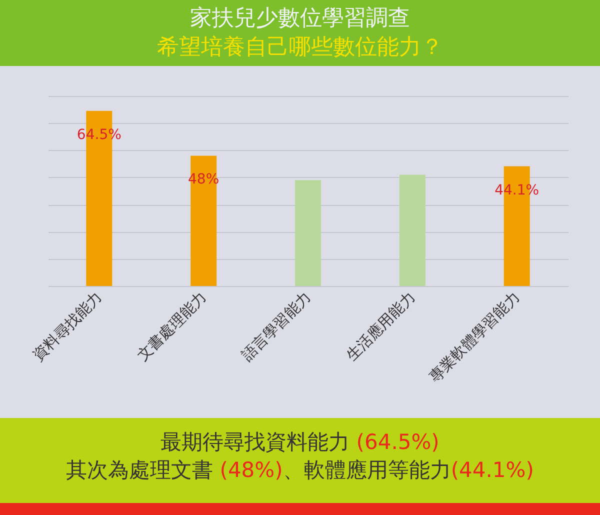 The image size is (600, 515). Describe the element at coordinates (67, 326) in the screenshot. I see `x-tick-label: 資料尋找能力` at that location.